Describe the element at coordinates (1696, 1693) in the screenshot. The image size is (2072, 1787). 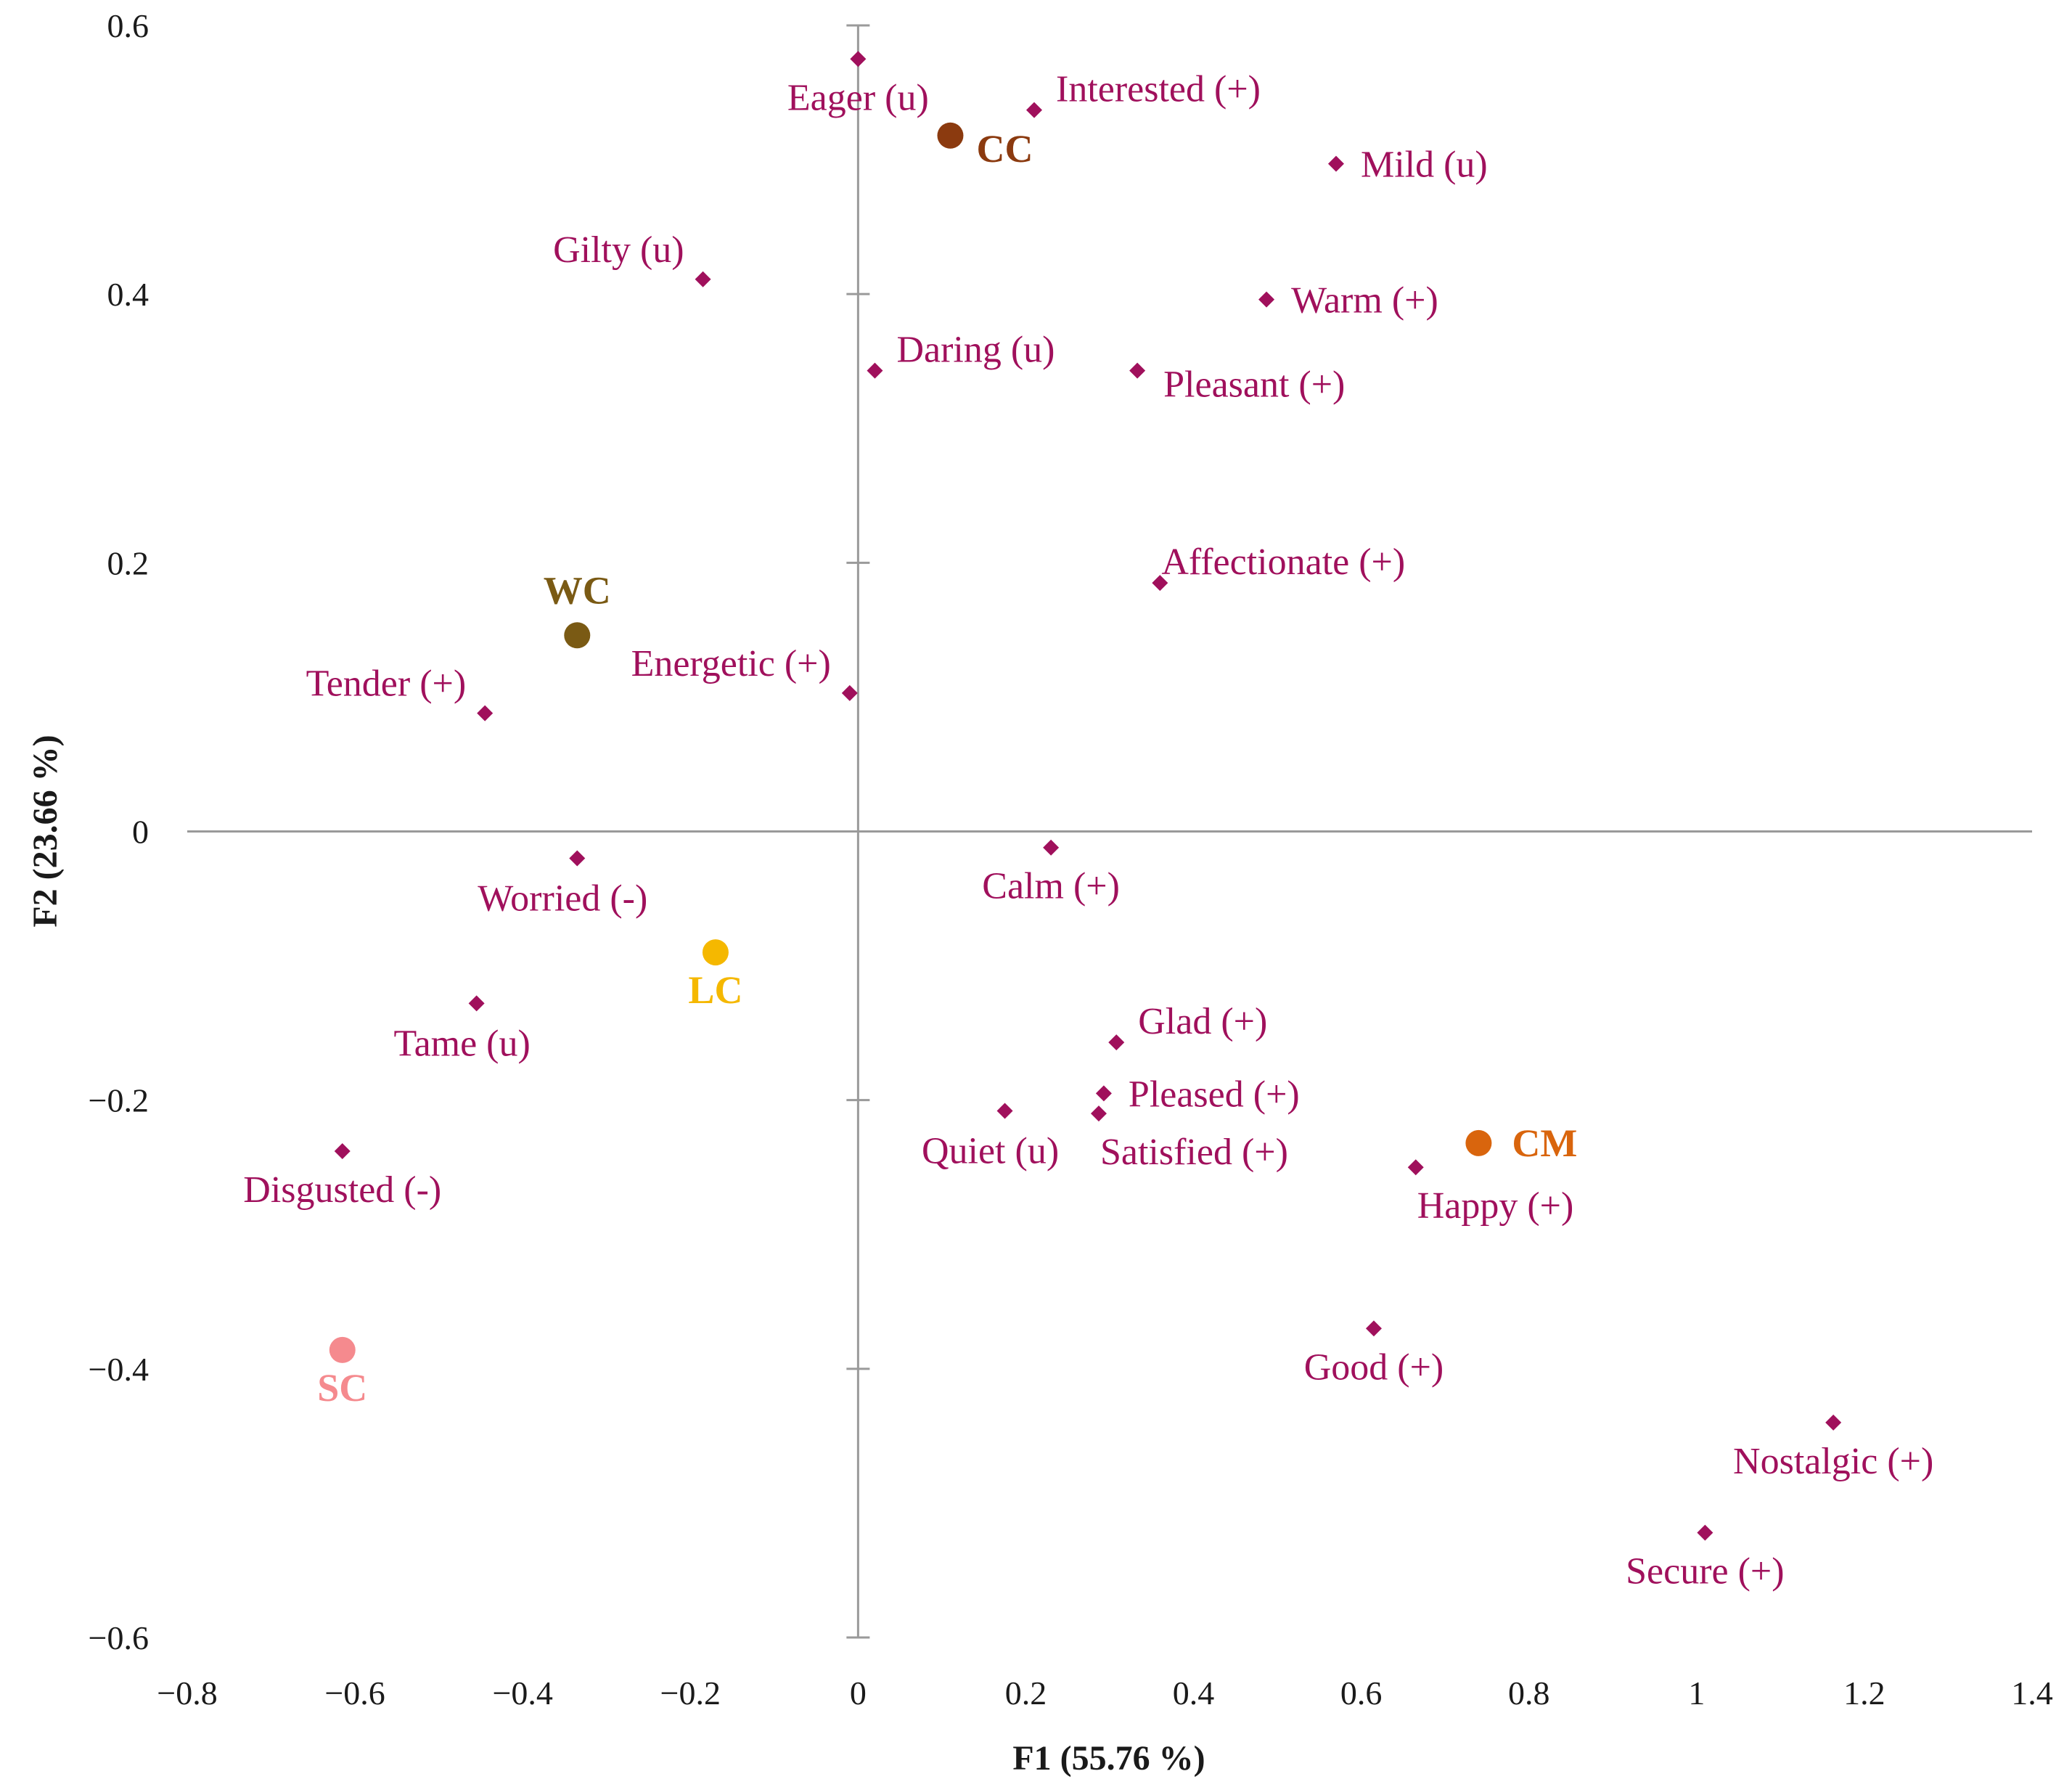
I see `x-tick-label: 1` at that location.